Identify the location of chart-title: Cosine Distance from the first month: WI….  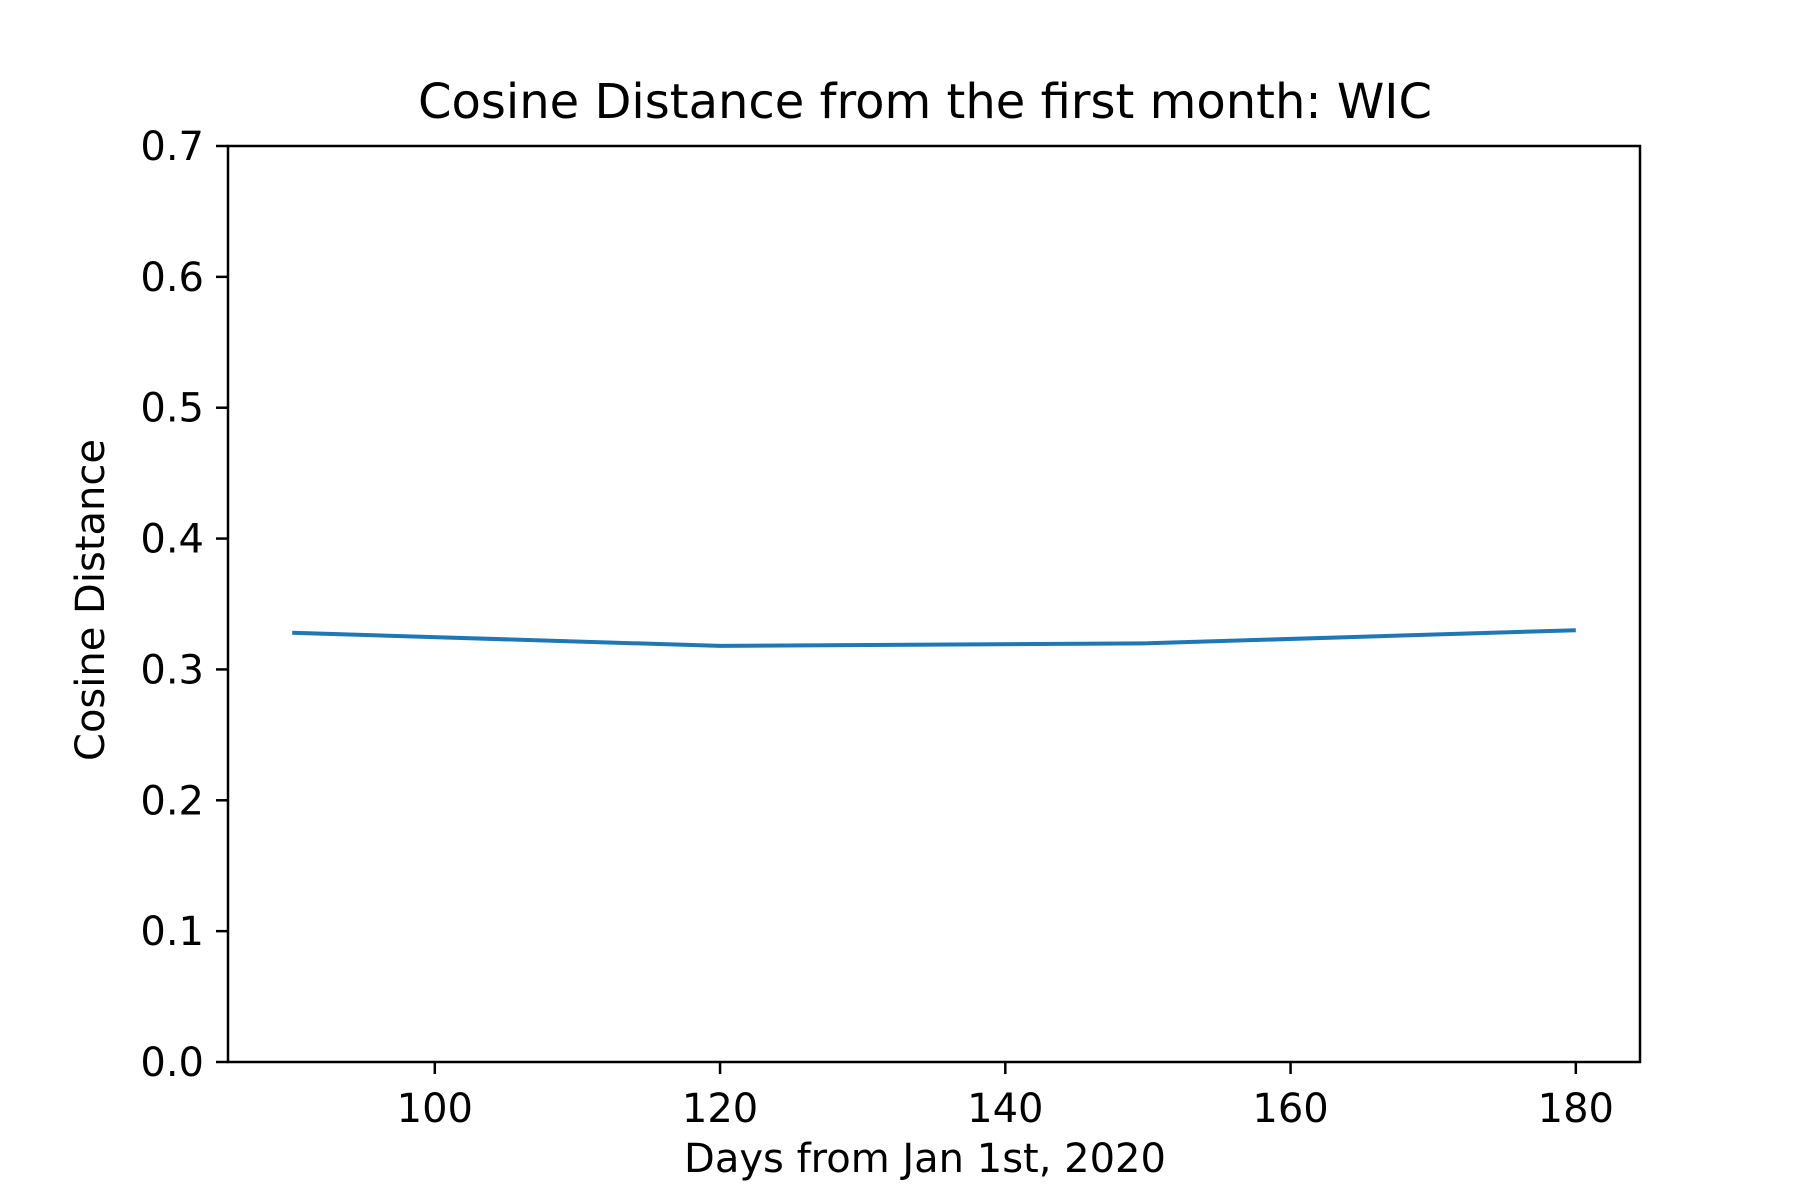
(925, 102).